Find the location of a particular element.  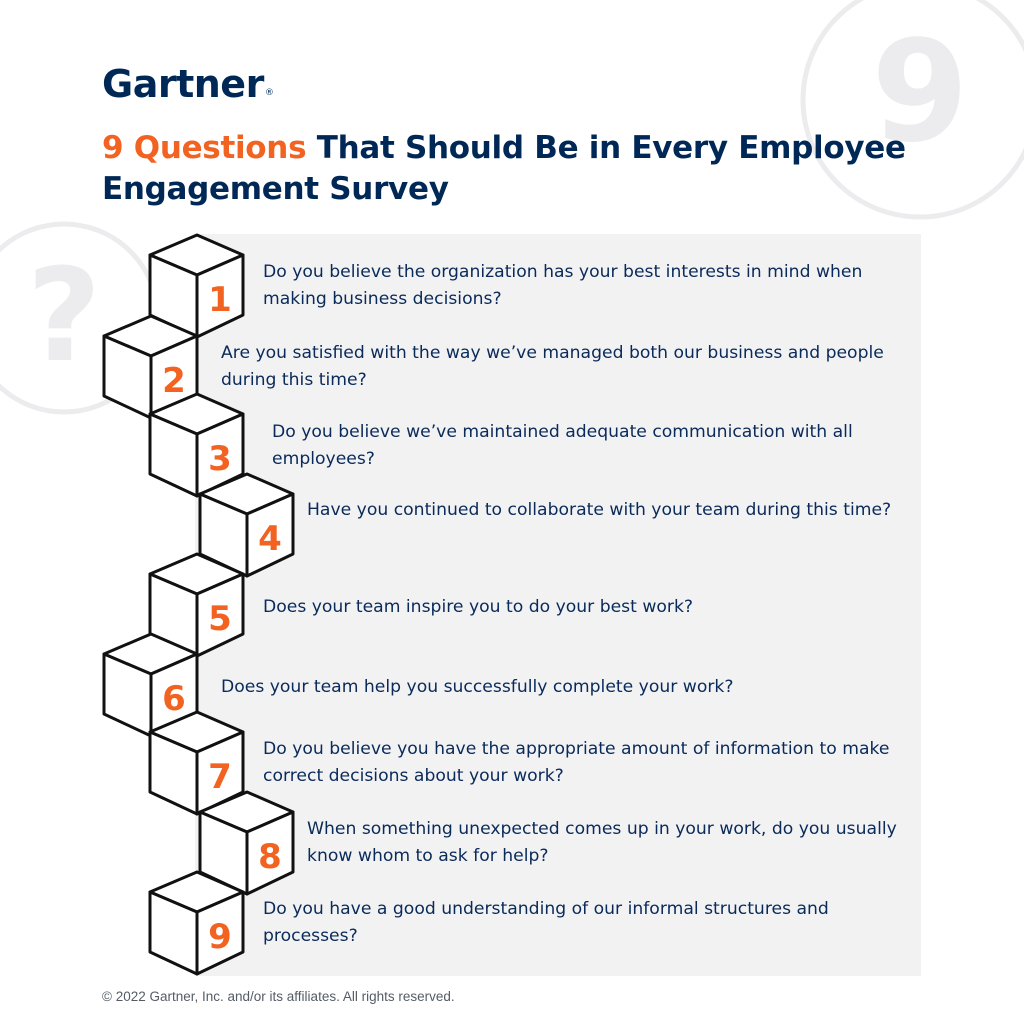

registered-mark: ® is located at coordinates (269, 93).